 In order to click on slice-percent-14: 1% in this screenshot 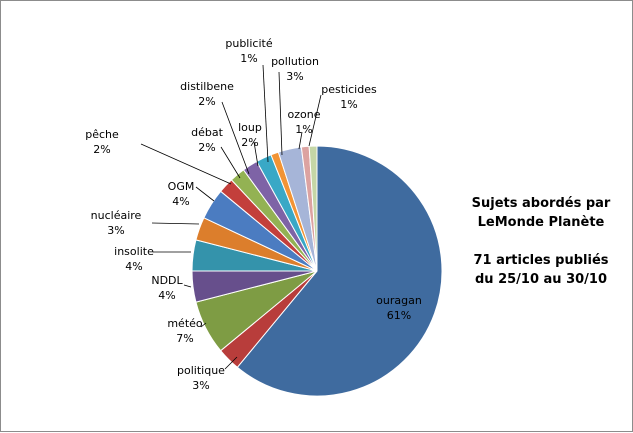, I will do `click(348, 104)`.